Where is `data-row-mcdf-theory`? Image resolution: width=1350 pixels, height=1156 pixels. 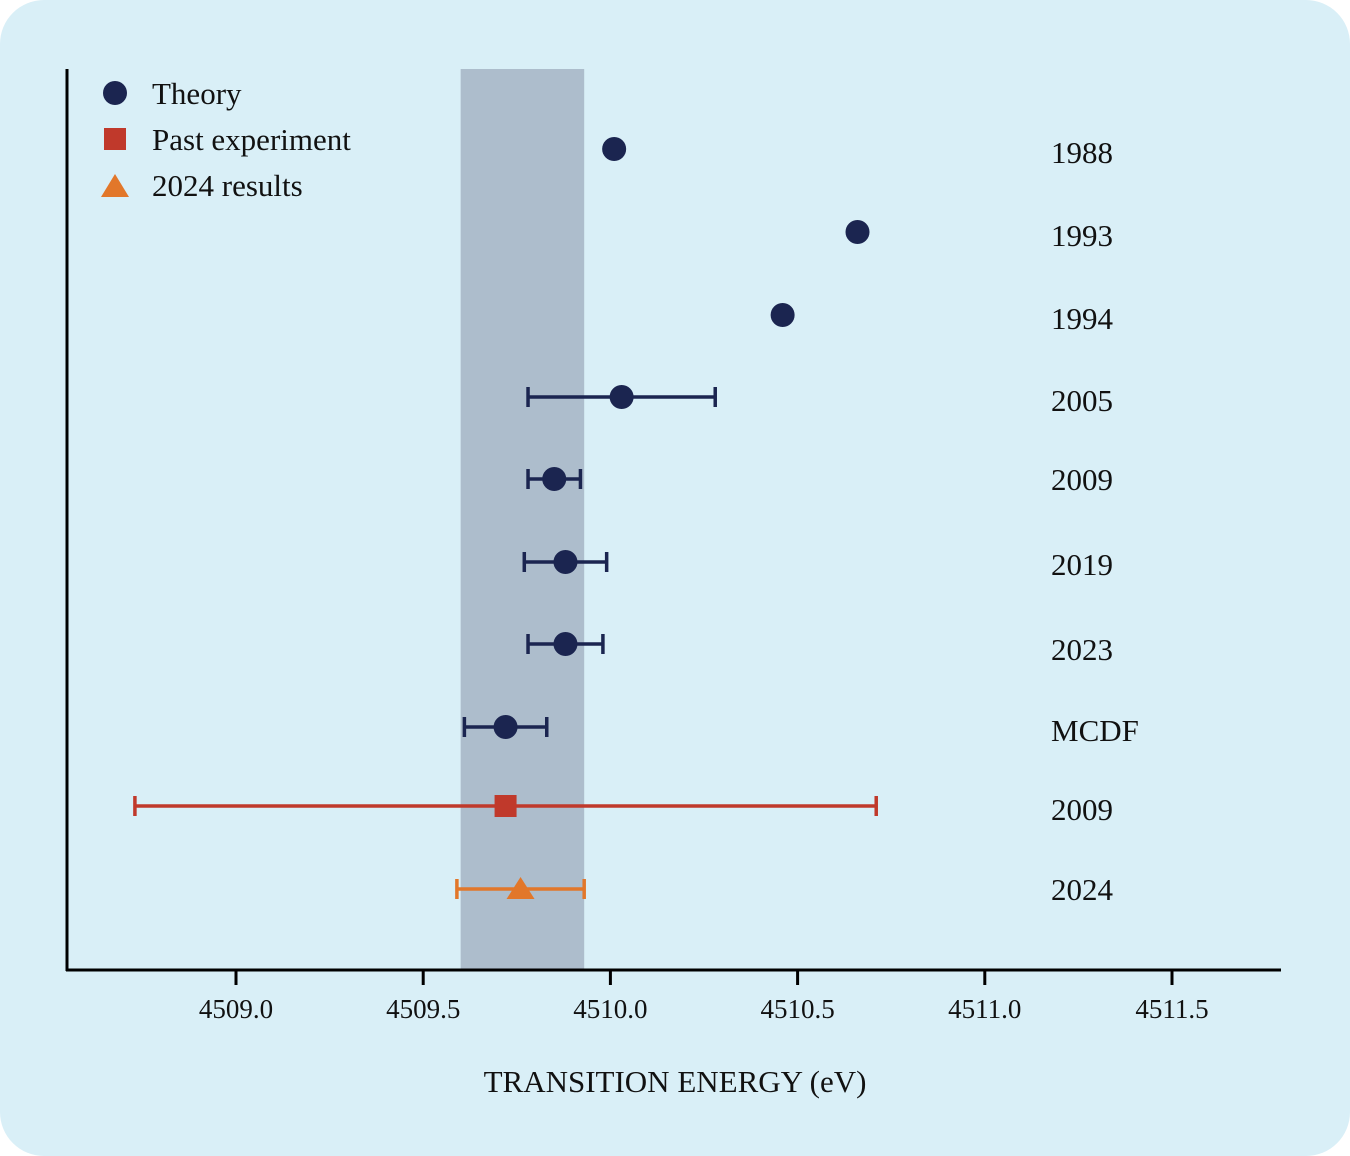 data-row-mcdf-theory is located at coordinates (505, 727).